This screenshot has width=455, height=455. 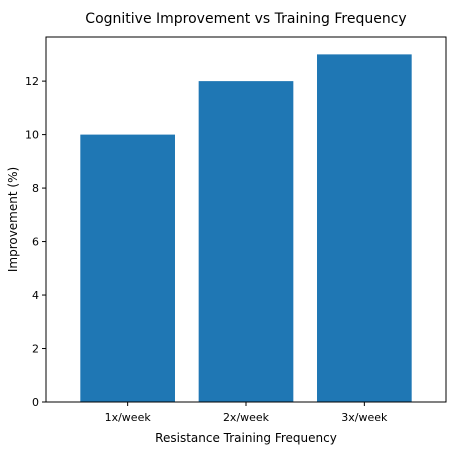 I want to click on x-axis-label: Resistance Training Frequency, so click(x=246, y=438).